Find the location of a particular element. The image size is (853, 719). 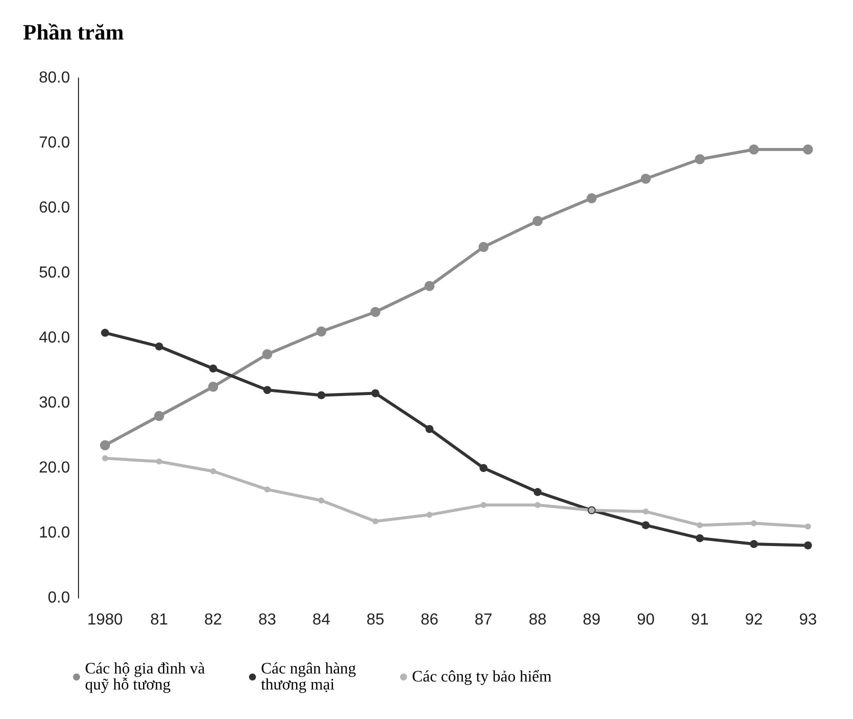

x-tick-label: 93 is located at coordinates (808, 620).